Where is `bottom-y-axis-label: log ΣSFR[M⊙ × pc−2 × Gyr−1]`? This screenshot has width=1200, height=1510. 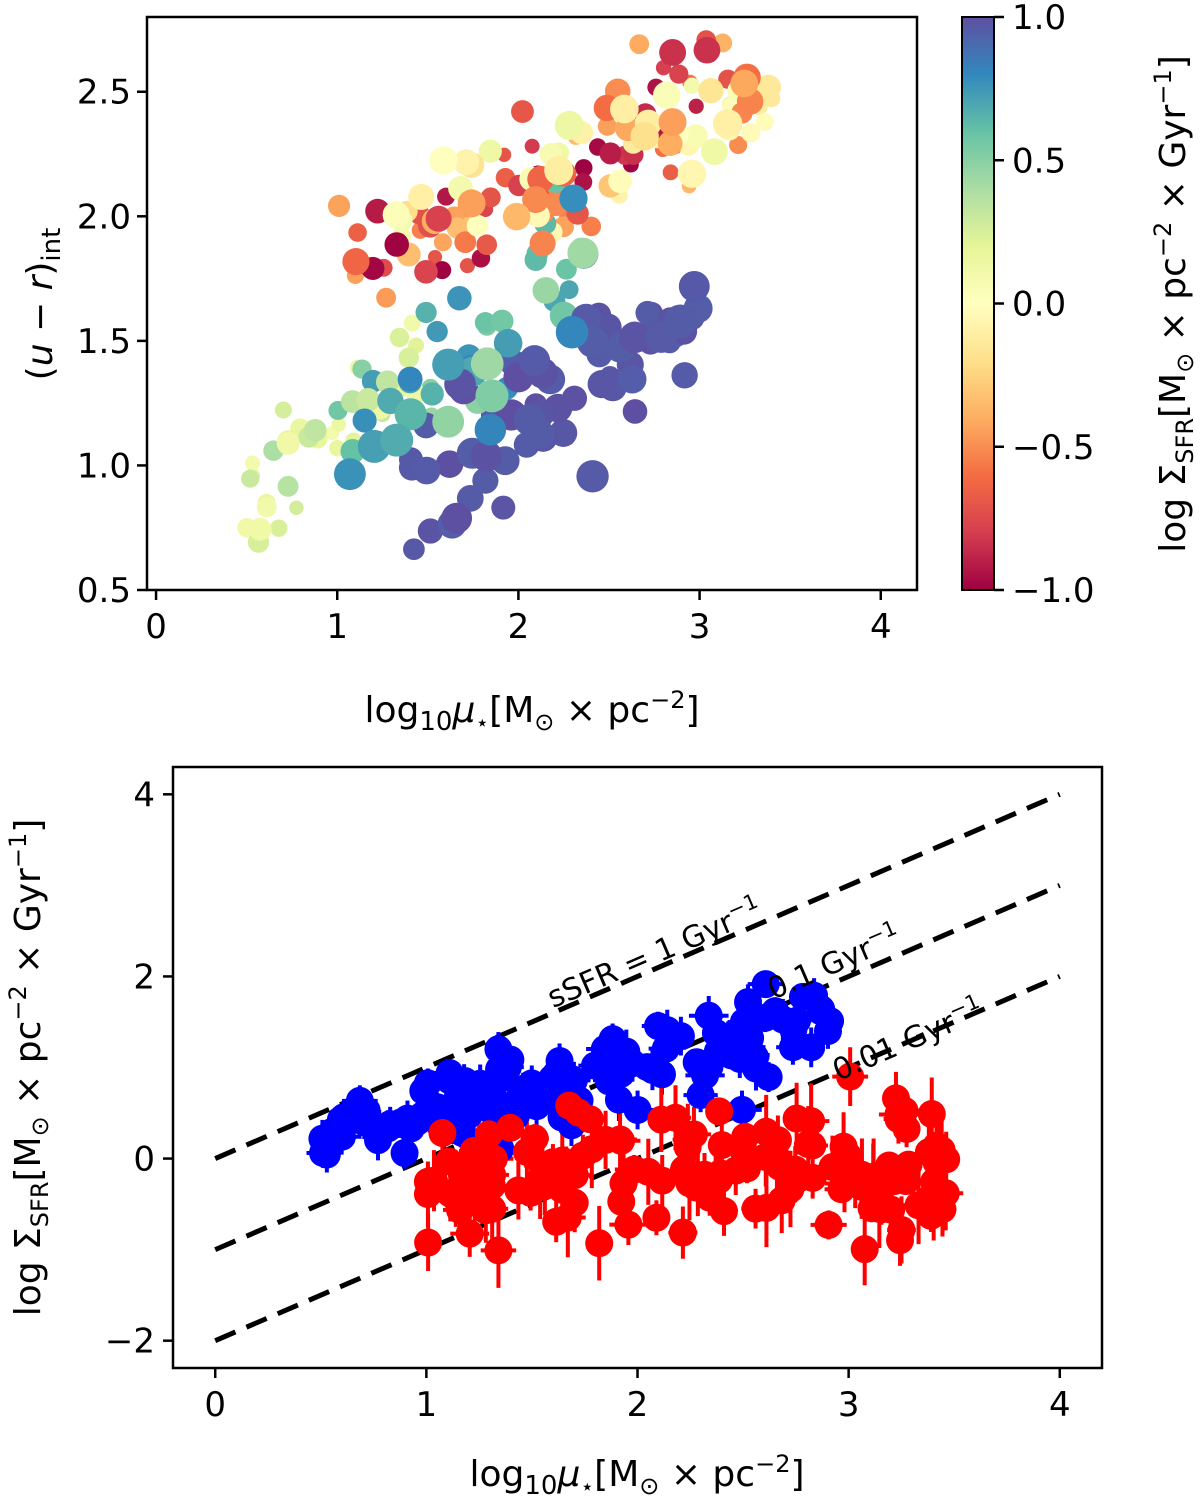 bottom-y-axis-label: log ΣSFR[M⊙ × pc−2 × Gyr−1] is located at coordinates (29, 1068).